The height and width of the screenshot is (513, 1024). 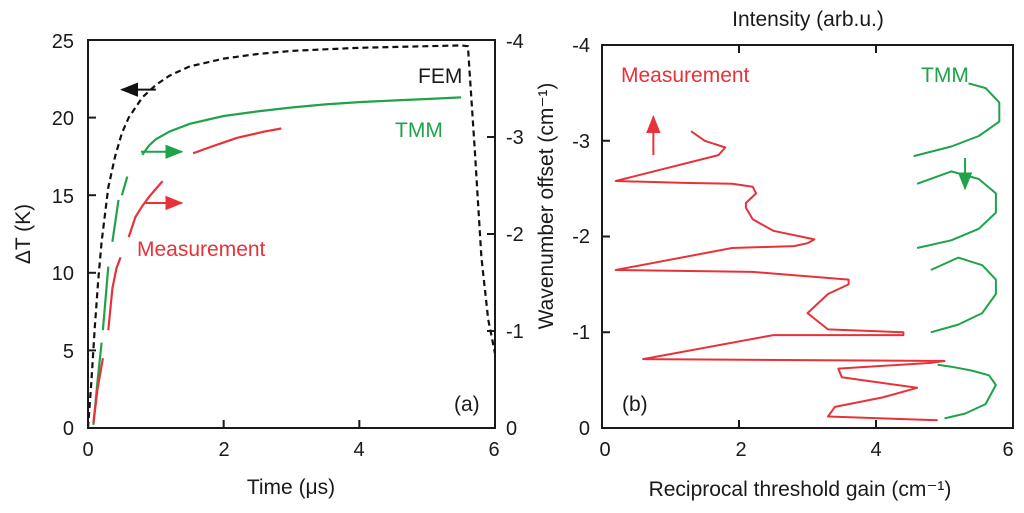 What do you see at coordinates (467, 404) in the screenshot?
I see `panel-a-label: (a)` at bounding box center [467, 404].